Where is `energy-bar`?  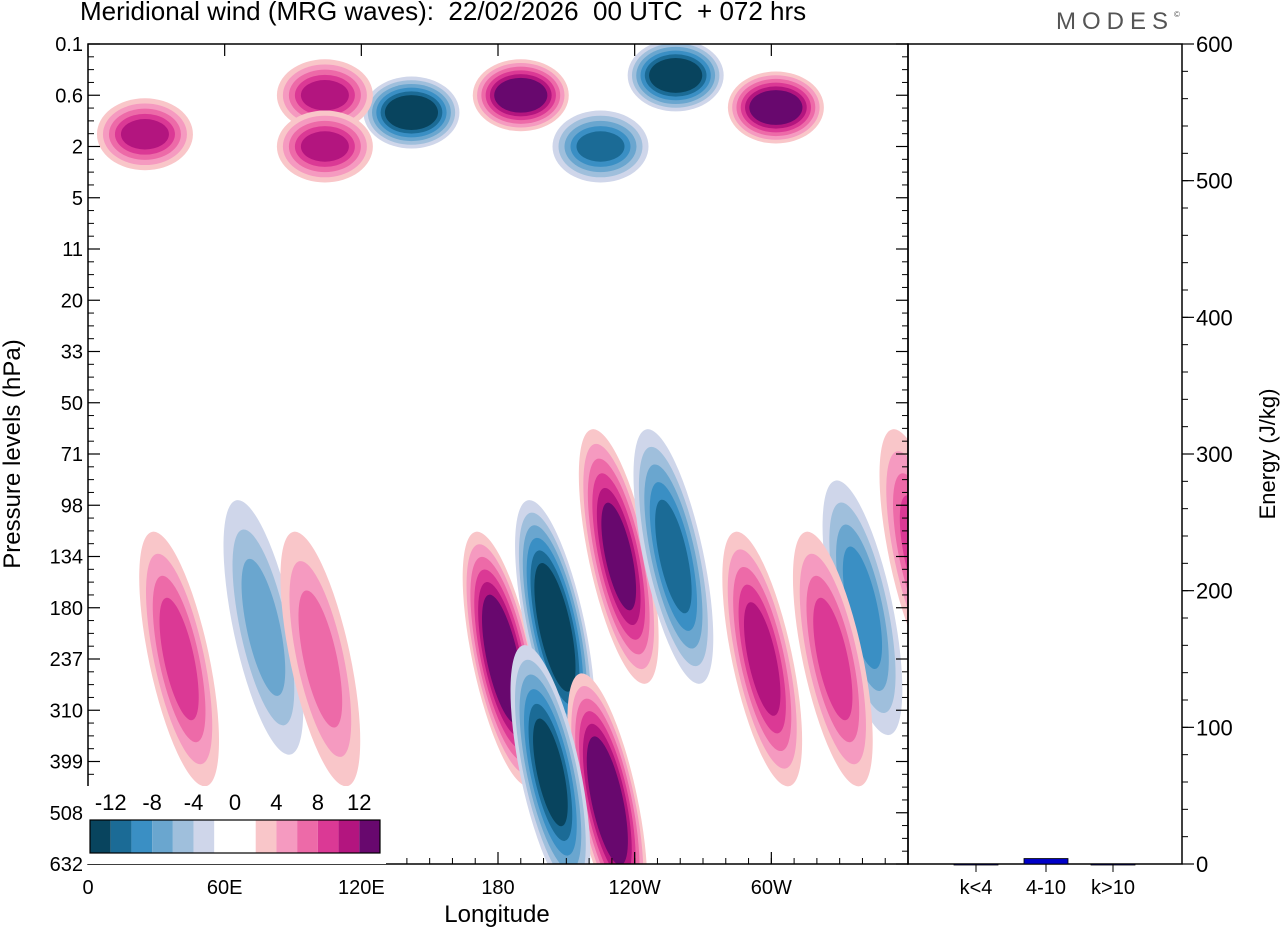 energy-bar is located at coordinates (1046, 861).